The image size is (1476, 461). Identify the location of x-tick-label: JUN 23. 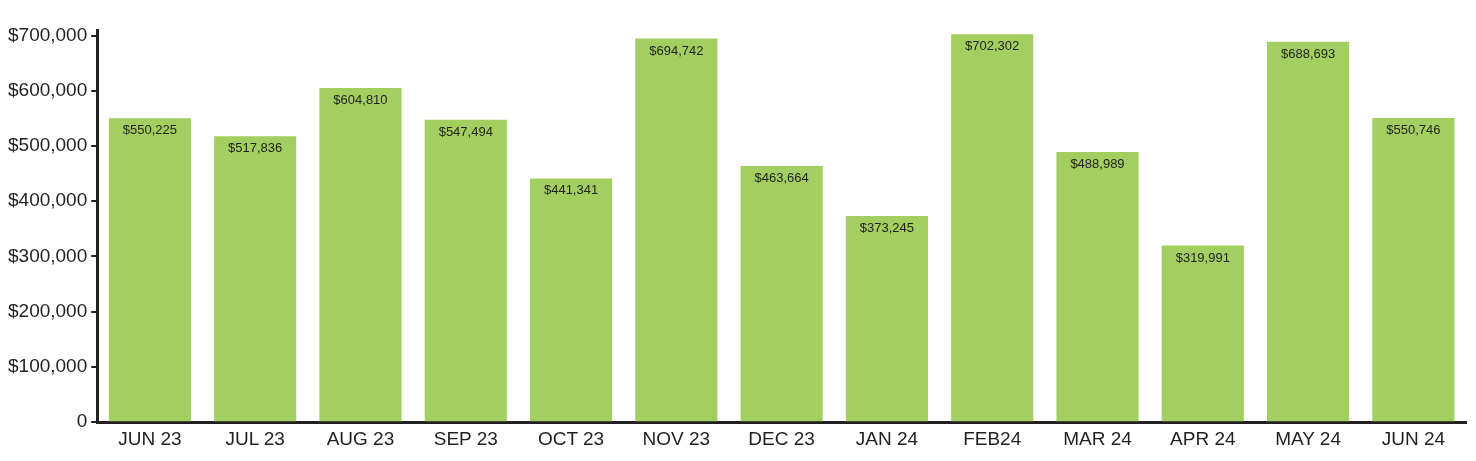
(150, 438).